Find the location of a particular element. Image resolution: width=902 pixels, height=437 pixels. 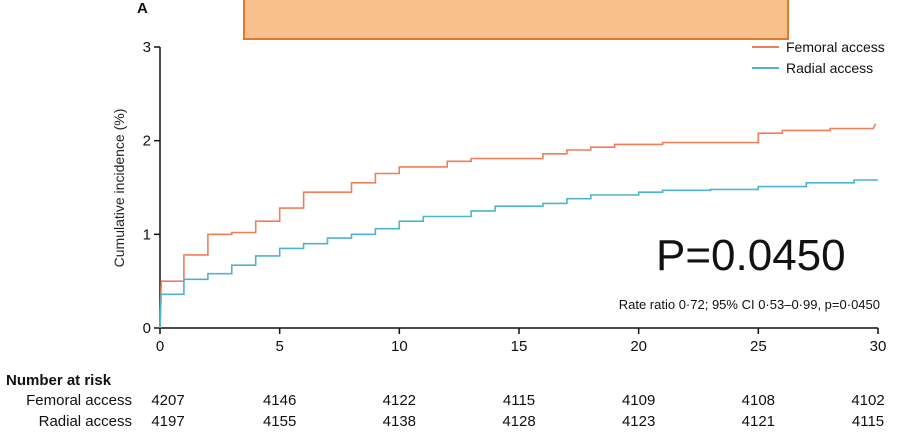

legend: Femoral access Radial access is located at coordinates (818, 57).